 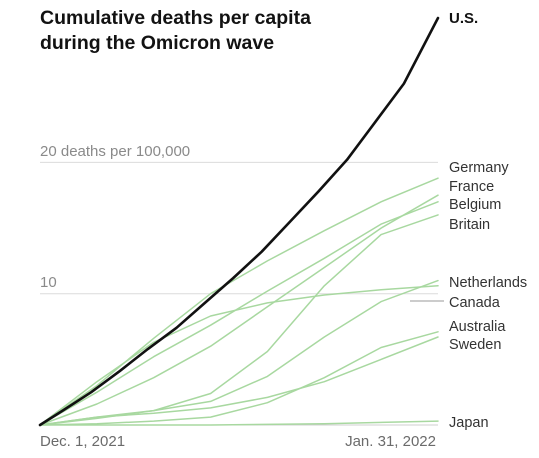 I want to click on series-label-canada: Canada, so click(x=475, y=303).